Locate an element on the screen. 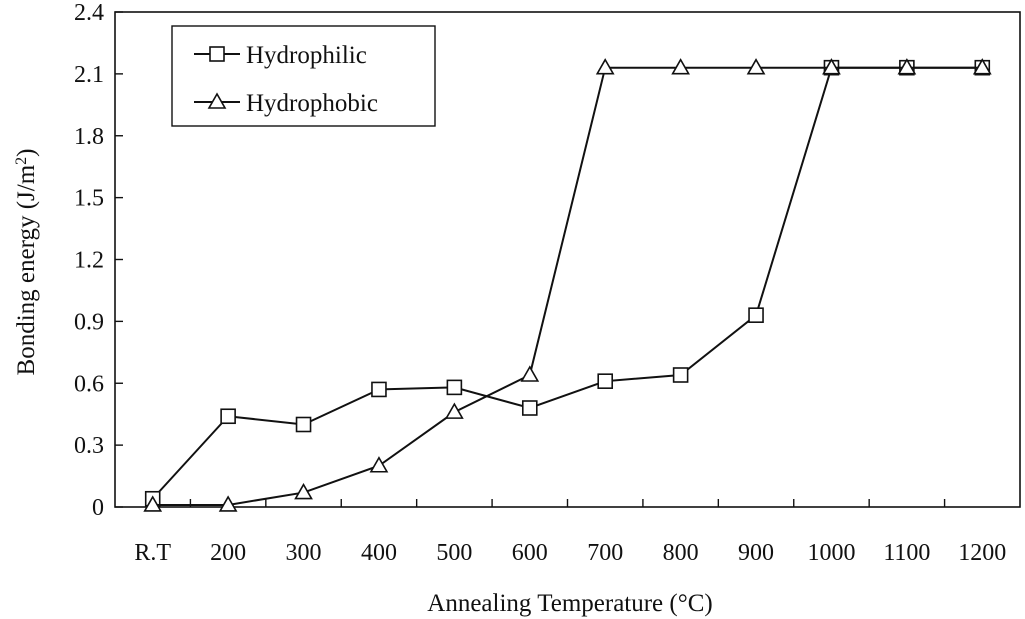  legend-entry-hydrophobic: Hydrophobic is located at coordinates (286, 103).